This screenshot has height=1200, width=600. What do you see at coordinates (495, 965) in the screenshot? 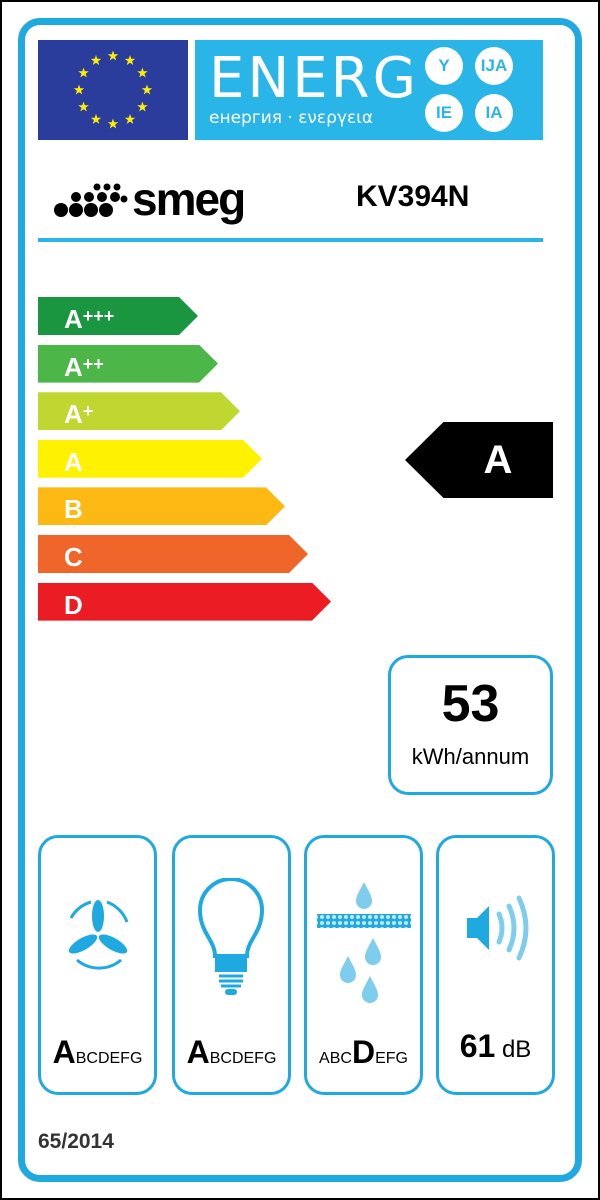
I see `noise-card: 61 dB` at bounding box center [495, 965].